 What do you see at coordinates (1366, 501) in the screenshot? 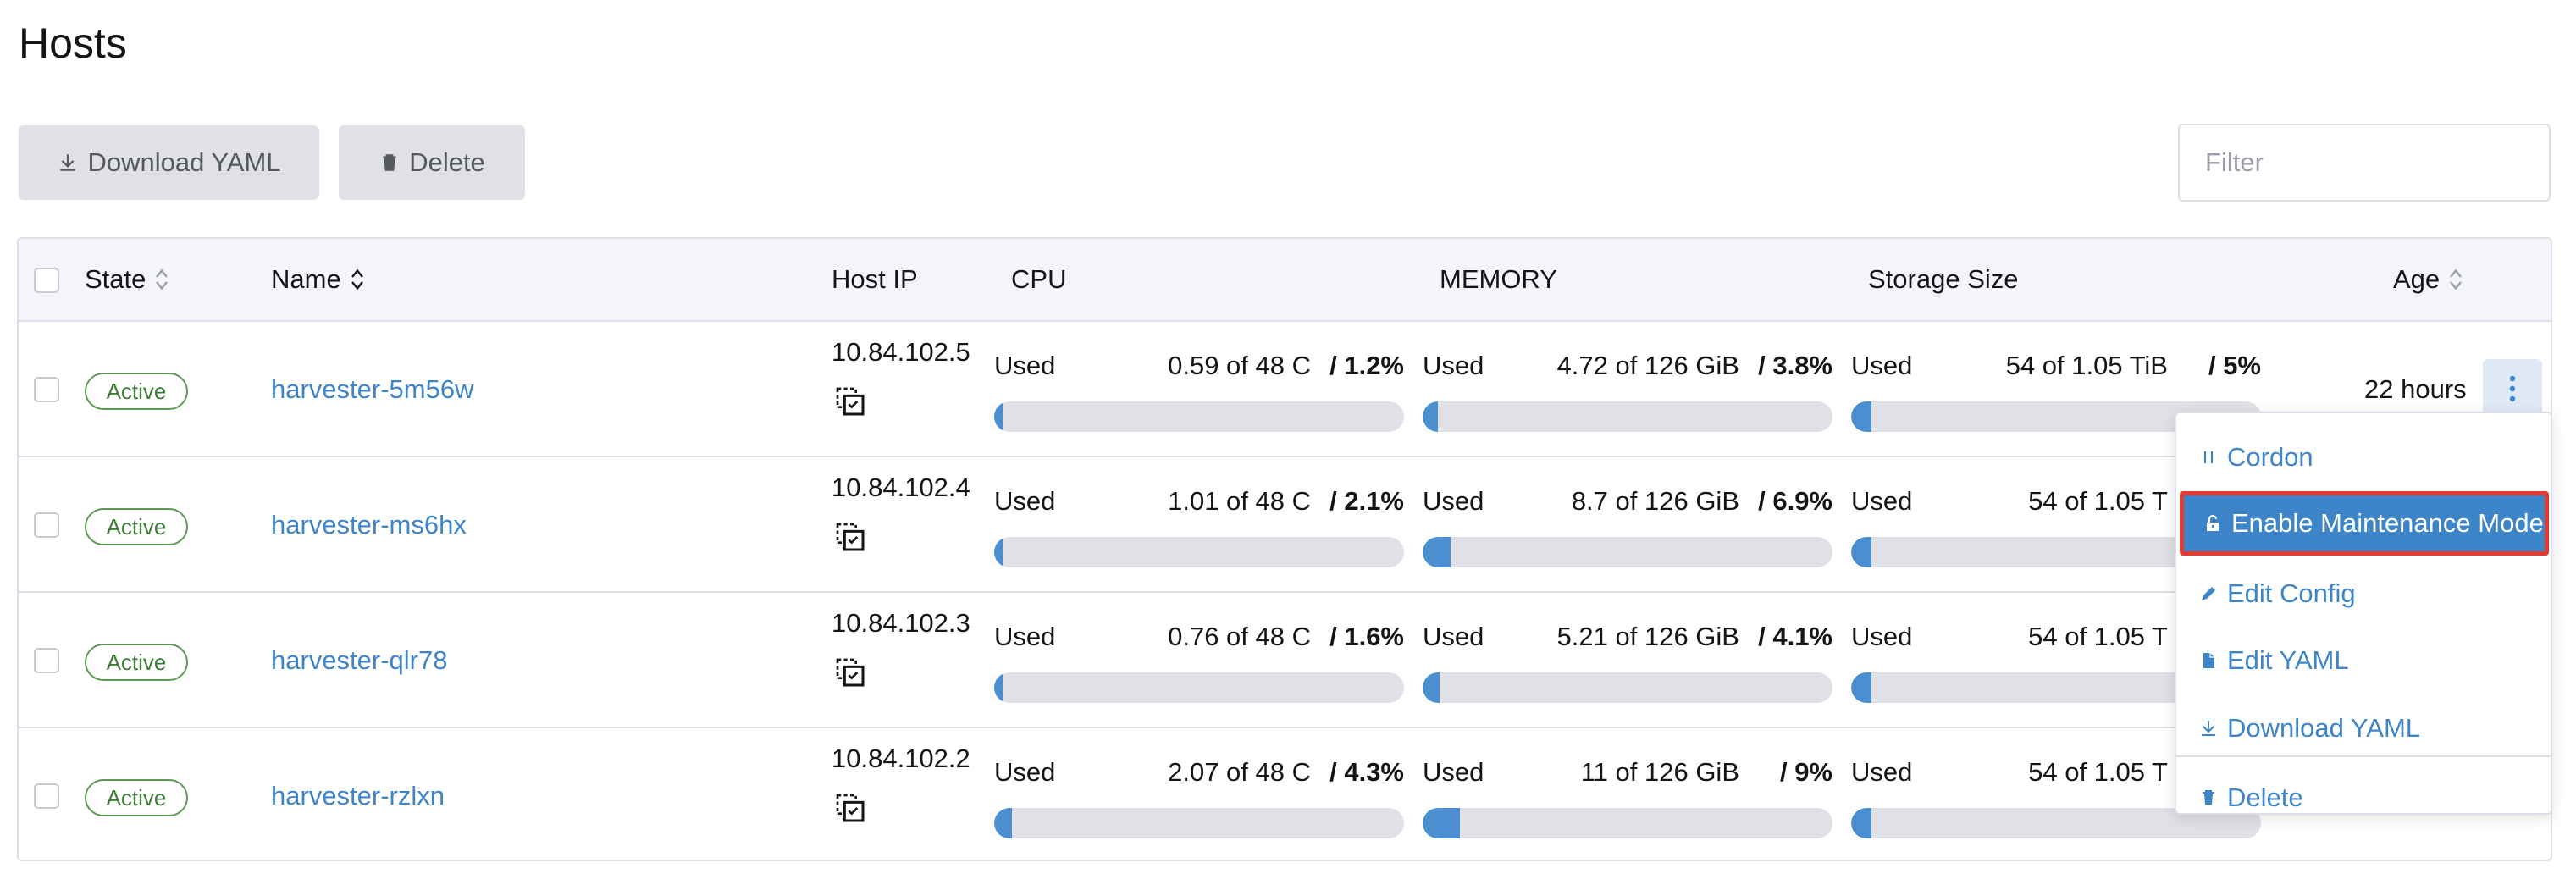
I see `cpu-percent: / 2.1%` at bounding box center [1366, 501].